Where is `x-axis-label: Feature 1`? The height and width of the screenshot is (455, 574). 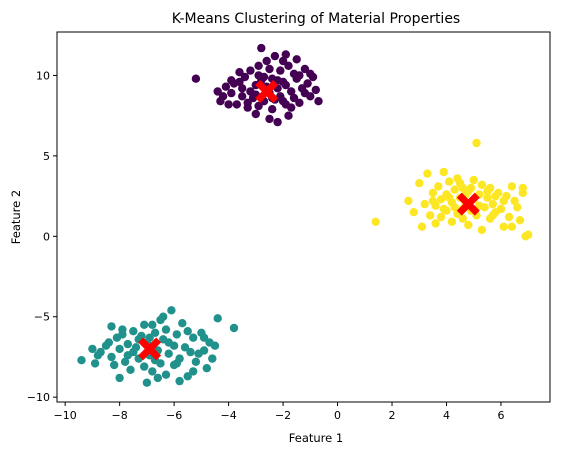
x-axis-label: Feature 1 is located at coordinates (316, 438).